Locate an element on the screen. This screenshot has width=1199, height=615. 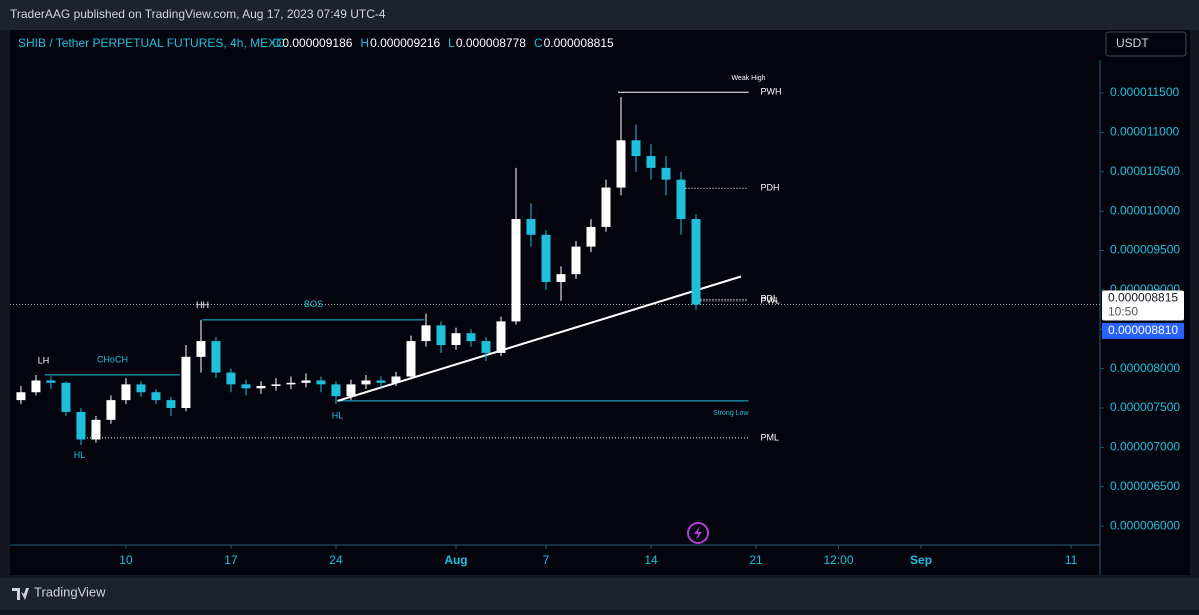
x-tick-label: 7 is located at coordinates (546, 560).